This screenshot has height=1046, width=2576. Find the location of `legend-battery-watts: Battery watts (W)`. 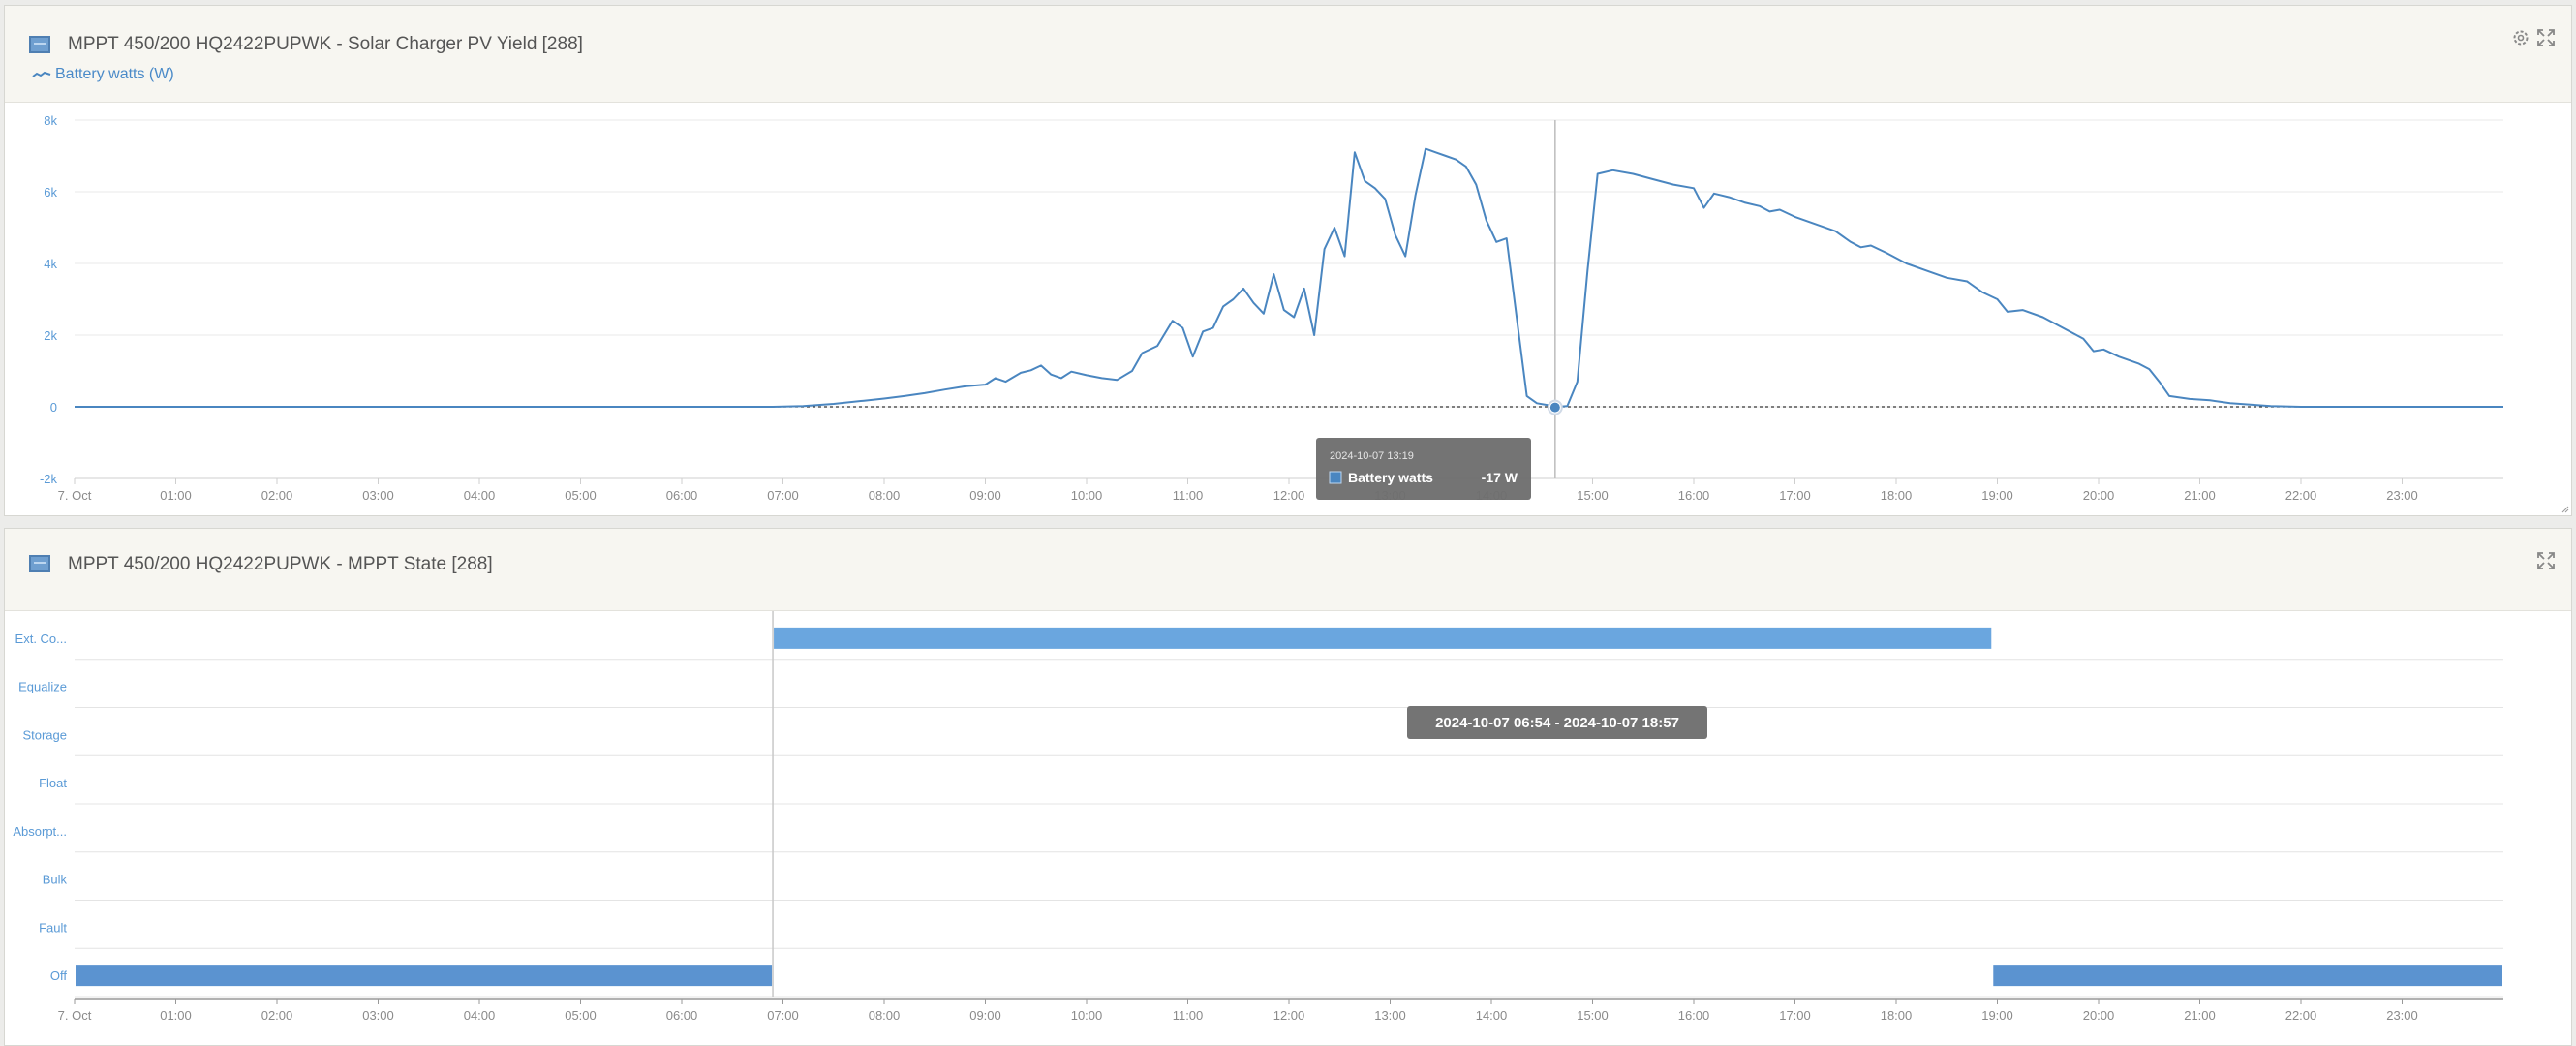

legend-battery-watts: Battery watts (W) is located at coordinates (103, 74).